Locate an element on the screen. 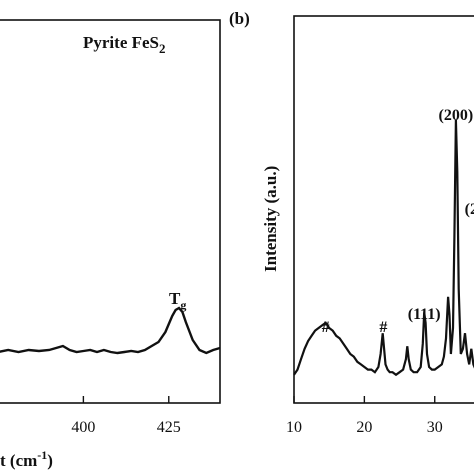 This screenshot has width=474, height=474. panel-a-xlabel: t (cm-1) is located at coordinates (26, 459).